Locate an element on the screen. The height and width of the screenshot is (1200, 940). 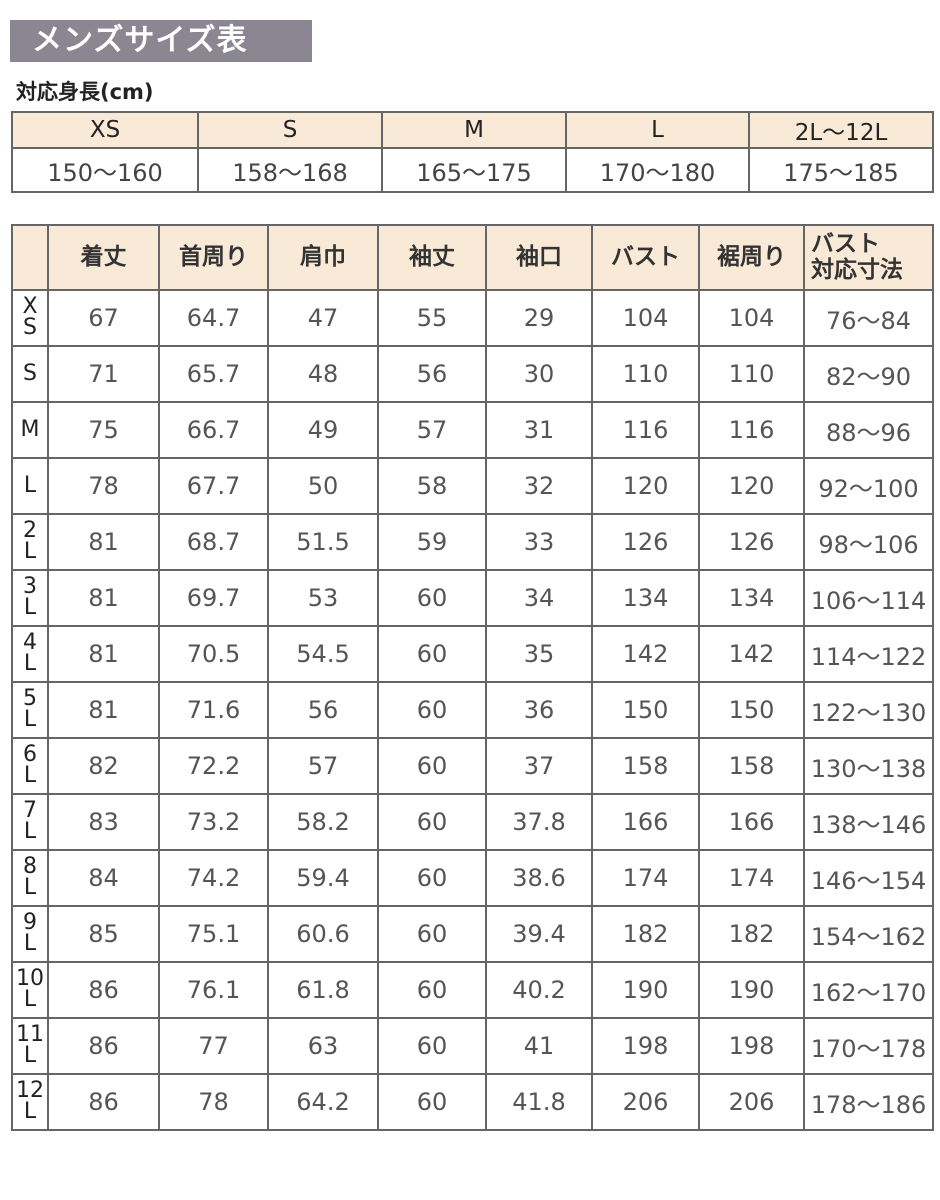
measurement-cell: 104 is located at coordinates (645, 318).